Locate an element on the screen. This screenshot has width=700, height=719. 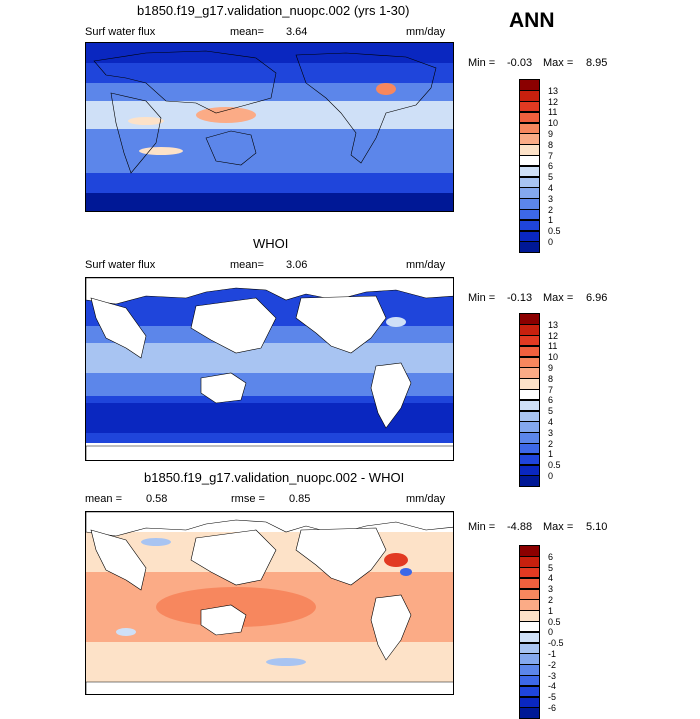
panel1-map-svg is located at coordinates (269, 127).